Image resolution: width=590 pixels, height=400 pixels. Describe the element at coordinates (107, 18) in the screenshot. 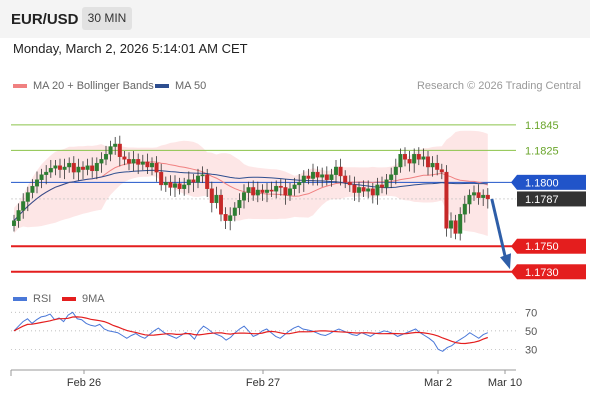

I see `timeframe-button: 30 MIN` at that location.